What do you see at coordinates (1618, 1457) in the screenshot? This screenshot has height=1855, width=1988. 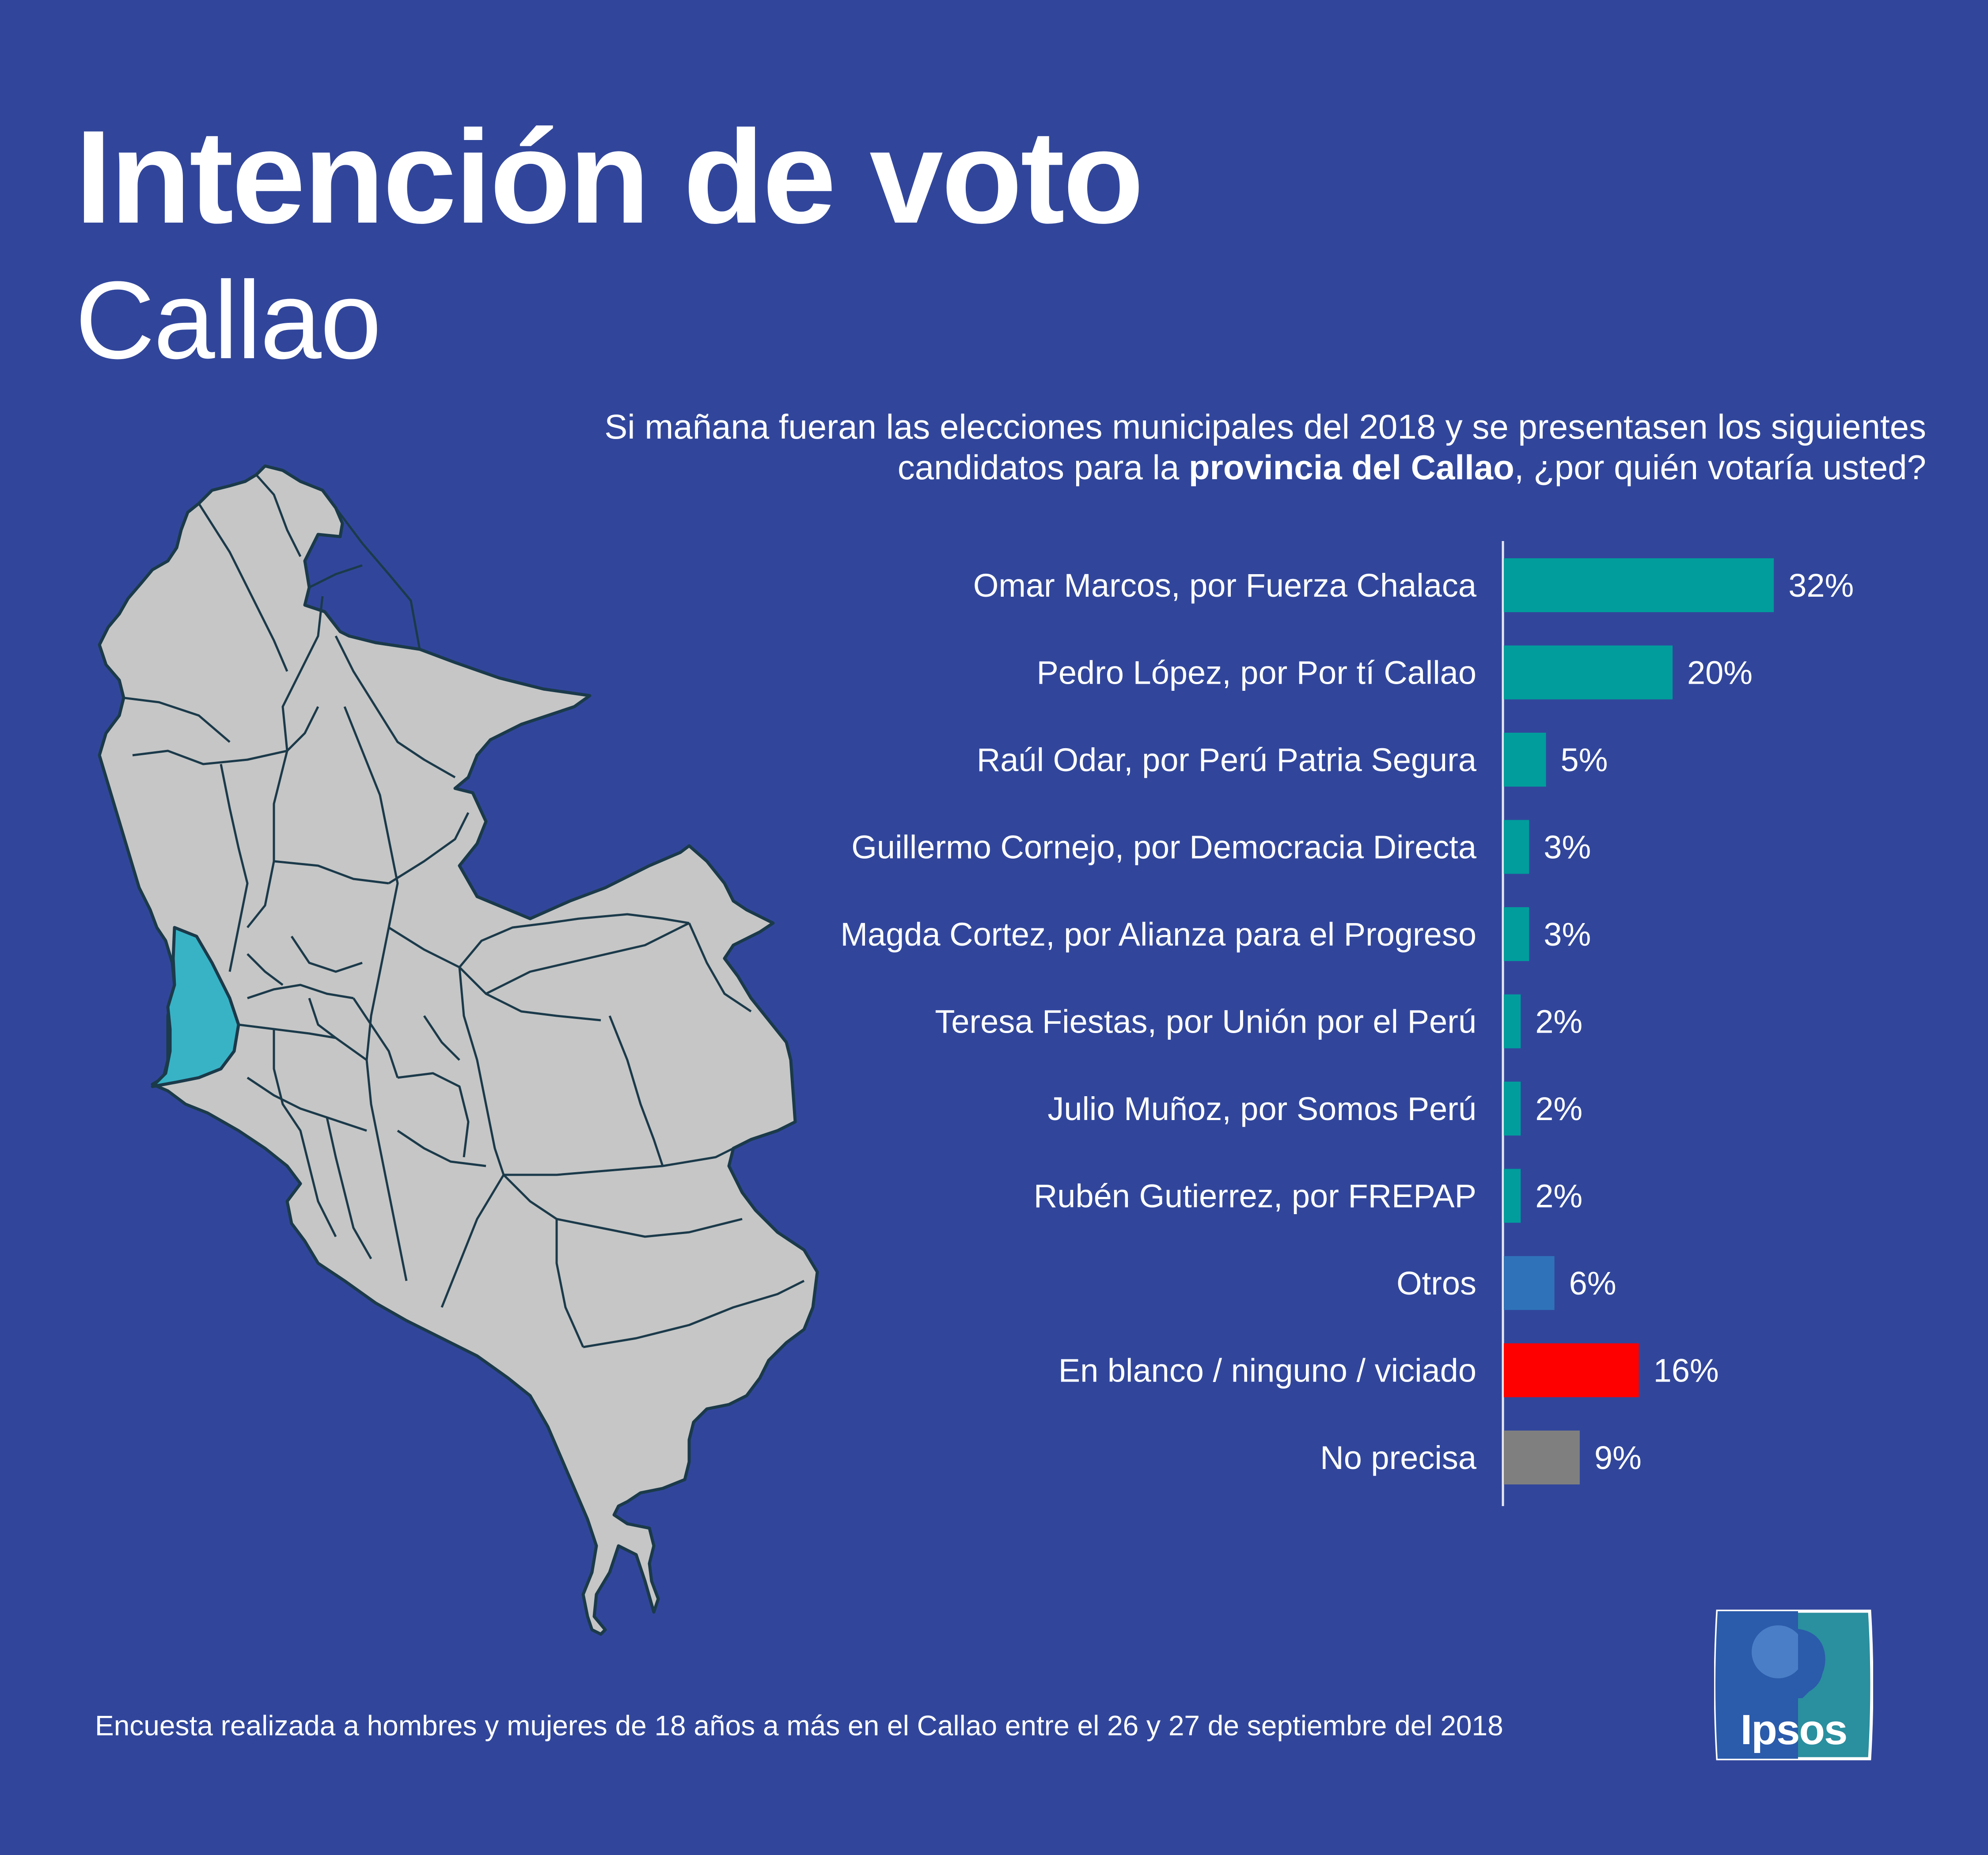 I see `value-label-10: 9%` at bounding box center [1618, 1457].